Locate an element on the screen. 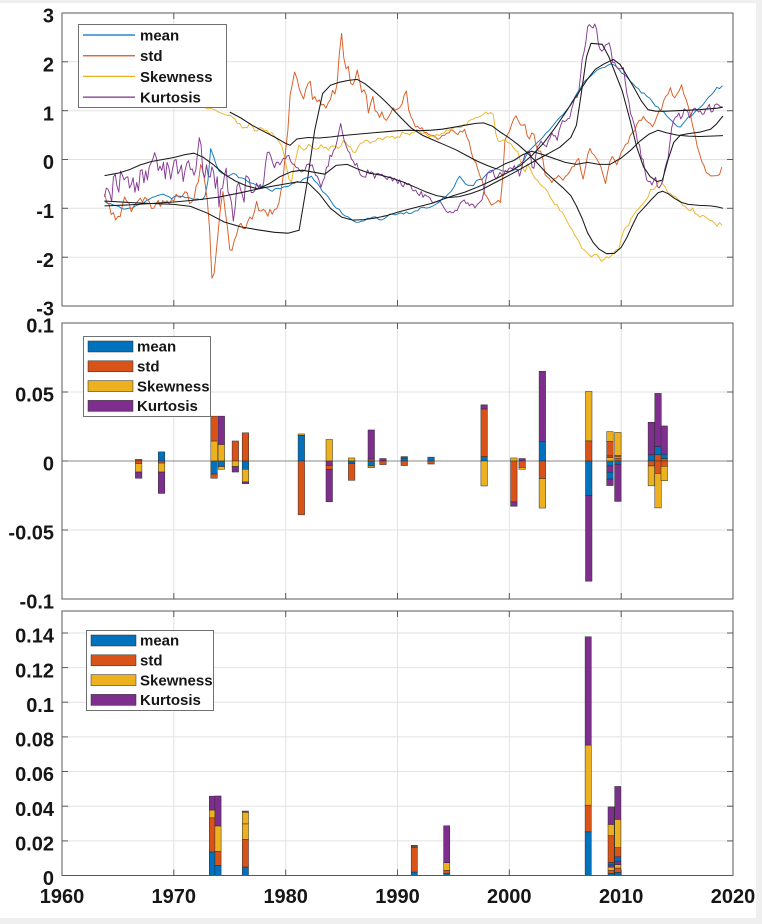 This screenshot has height=924, width=762. svg-text: -1 is located at coordinates (45, 212).